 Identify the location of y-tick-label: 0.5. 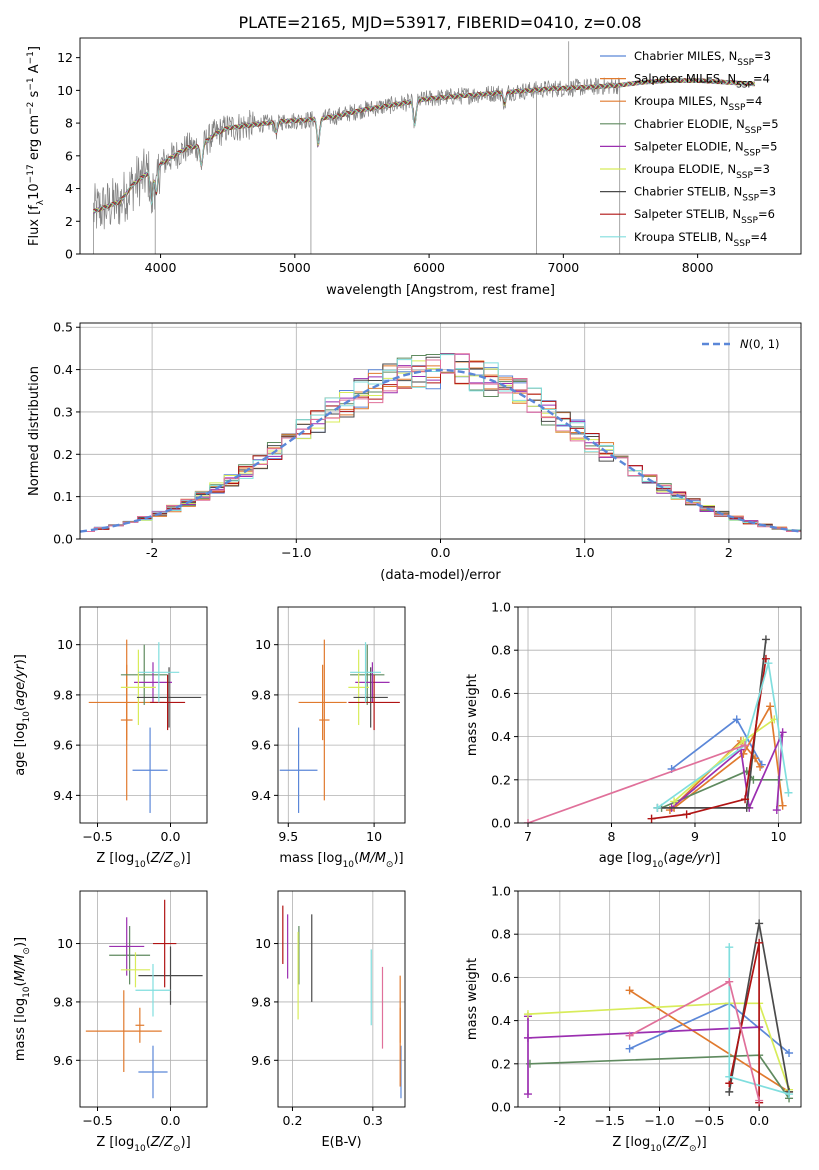
(63, 327).